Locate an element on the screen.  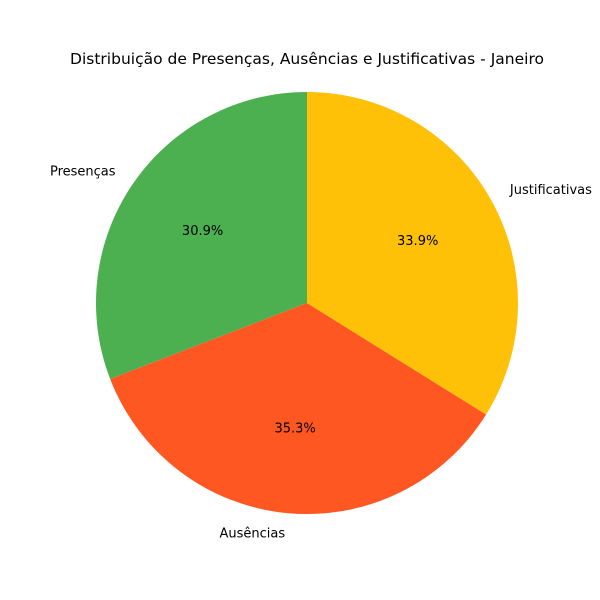
pie-percent-label-3: 33.9% is located at coordinates (417, 241).